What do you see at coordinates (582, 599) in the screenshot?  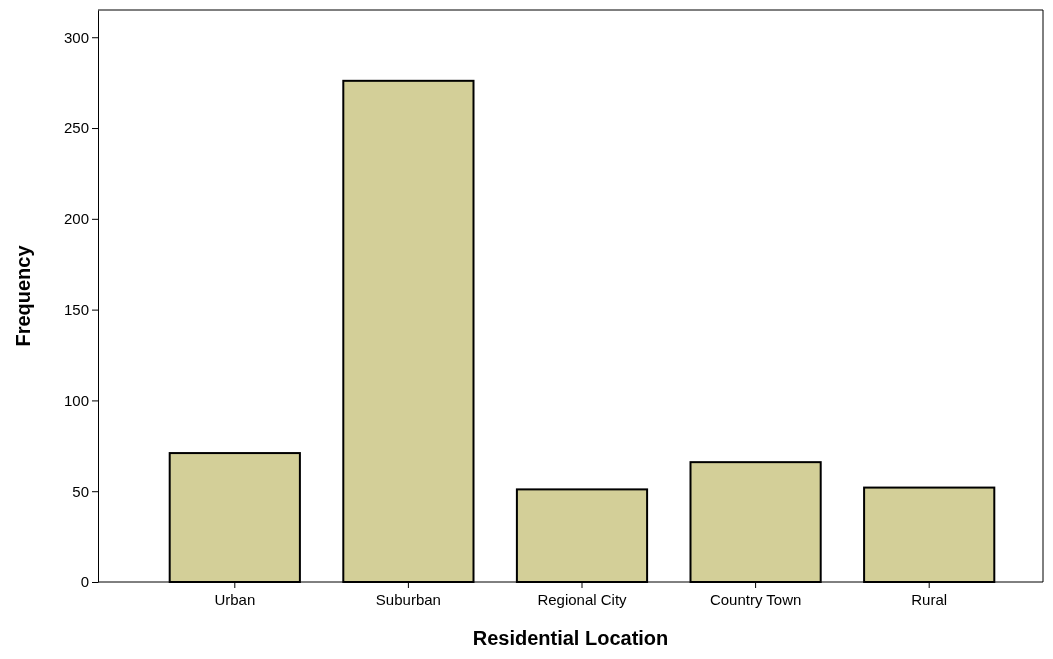 I see `x-tick-label: Regional City` at bounding box center [582, 599].